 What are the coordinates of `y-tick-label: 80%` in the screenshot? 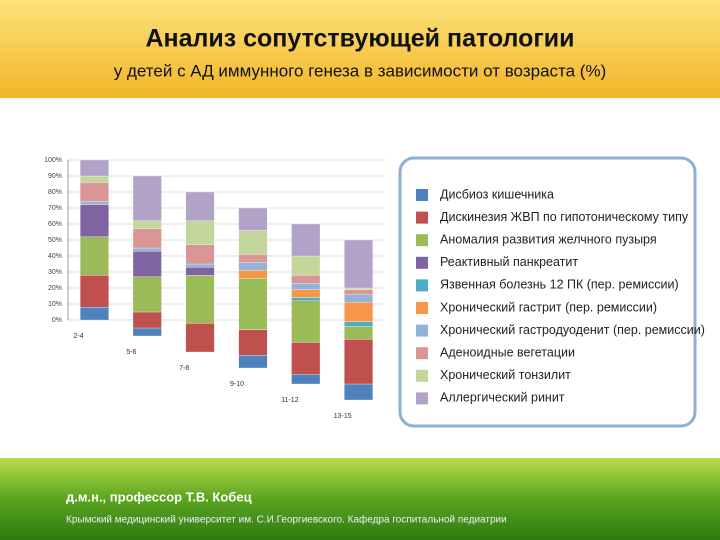 It's located at (55, 192).